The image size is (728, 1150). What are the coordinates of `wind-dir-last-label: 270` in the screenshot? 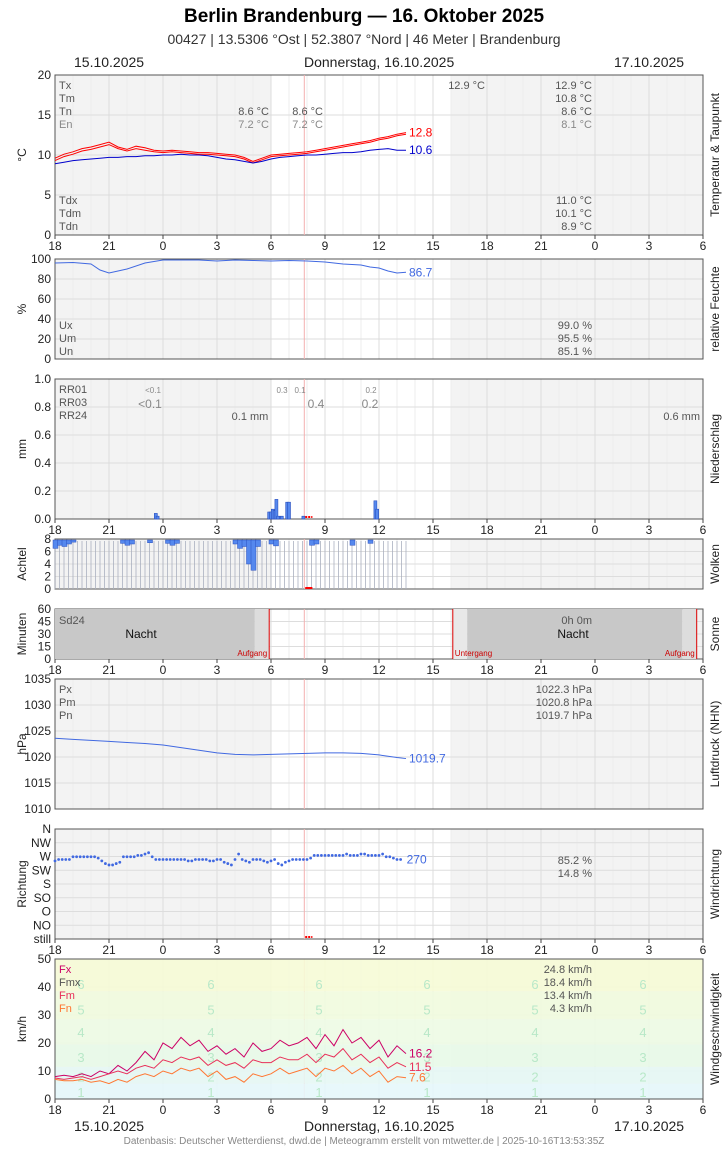 It's located at (417, 860).